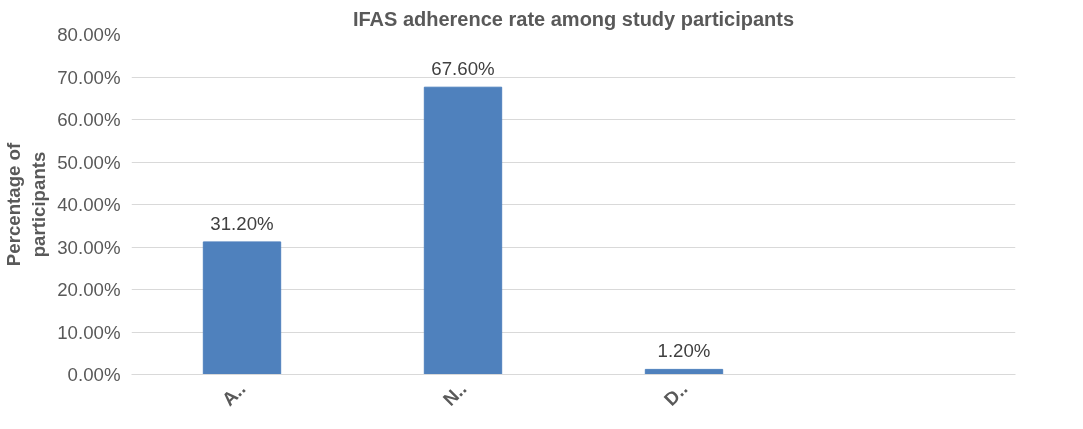 This screenshot has height=429, width=1083. What do you see at coordinates (454, 394) in the screenshot?
I see `x-tick-label: N..` at bounding box center [454, 394].